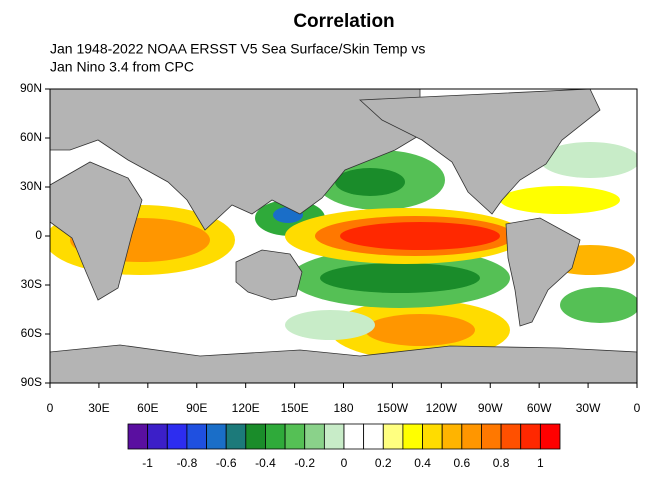  What do you see at coordinates (31, 88) in the screenshot?
I see `y-tick-label: 90N` at bounding box center [31, 88].